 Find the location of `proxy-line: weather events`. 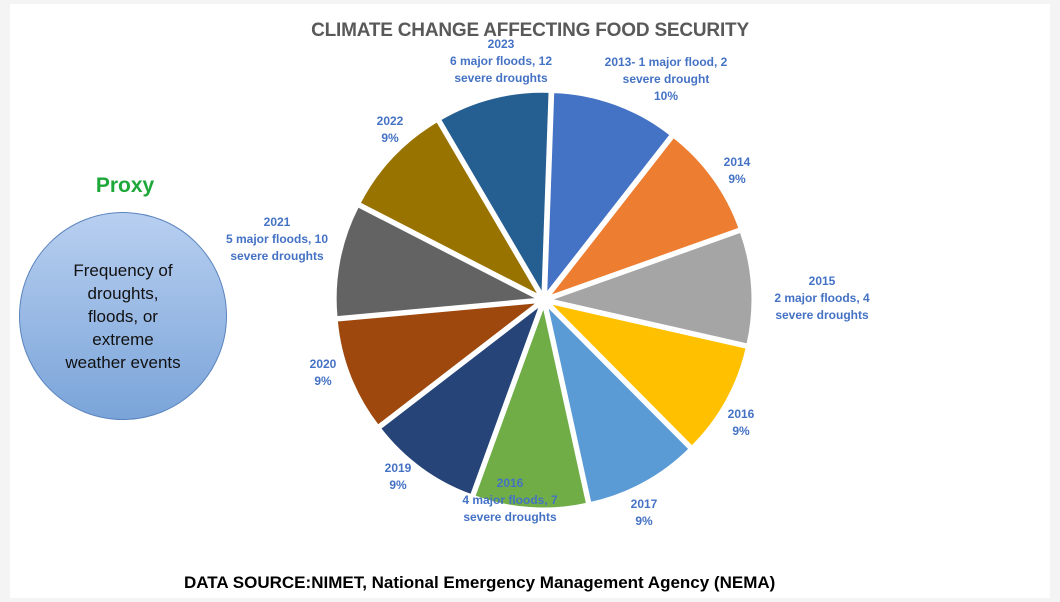

proxy-line: weather events is located at coordinates (123, 362).